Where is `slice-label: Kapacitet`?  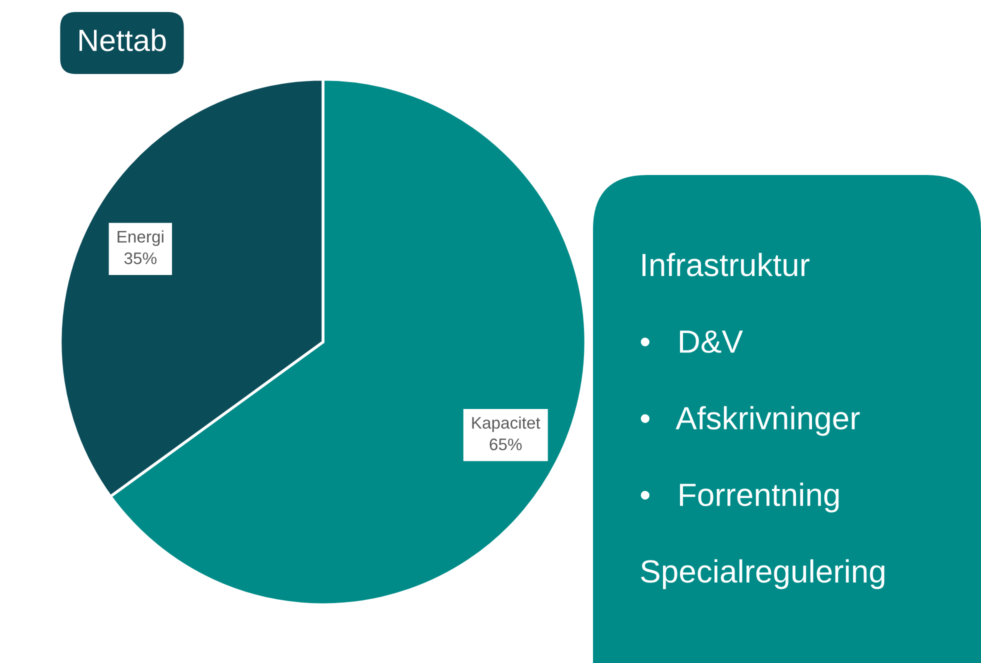
slice-label: Kapacitet is located at coordinates (506, 424).